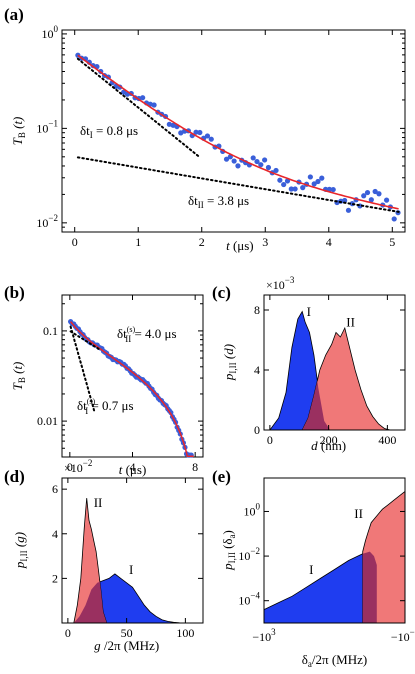  Describe the element at coordinates (50, 331) in the screenshot. I see `y-tick-label: 0.1` at that location.